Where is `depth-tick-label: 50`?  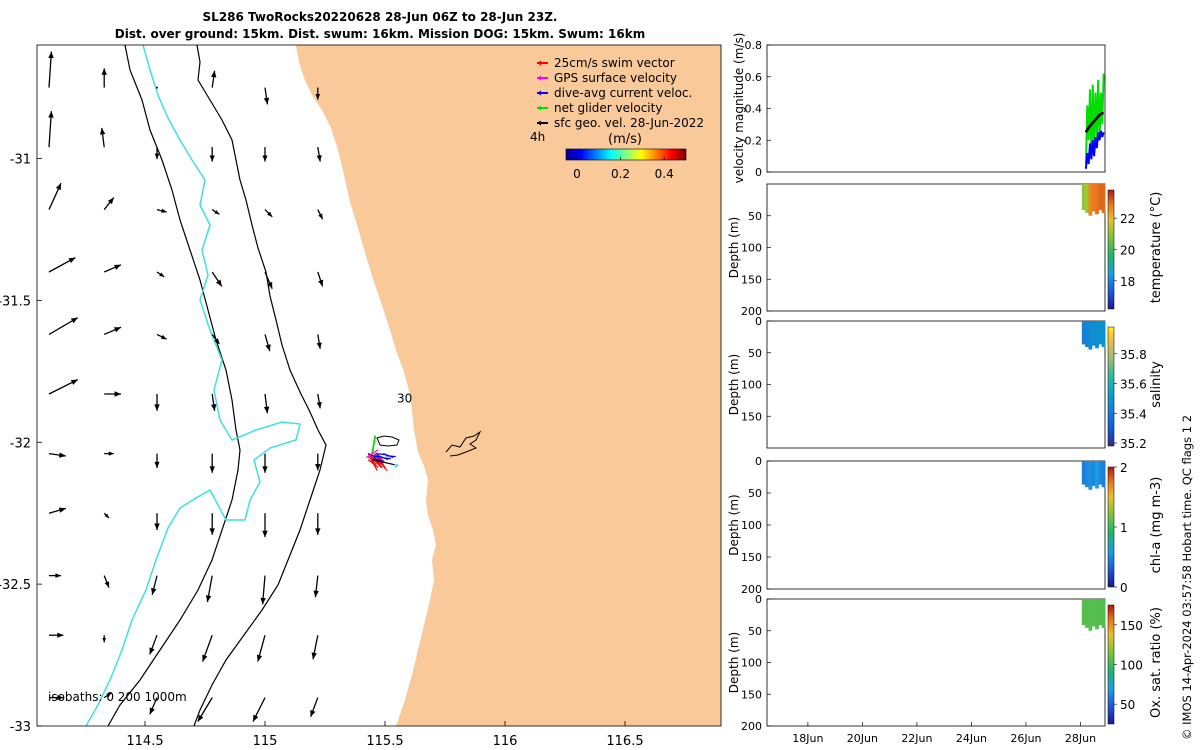
depth-tick-label: 50 is located at coordinates (755, 353).